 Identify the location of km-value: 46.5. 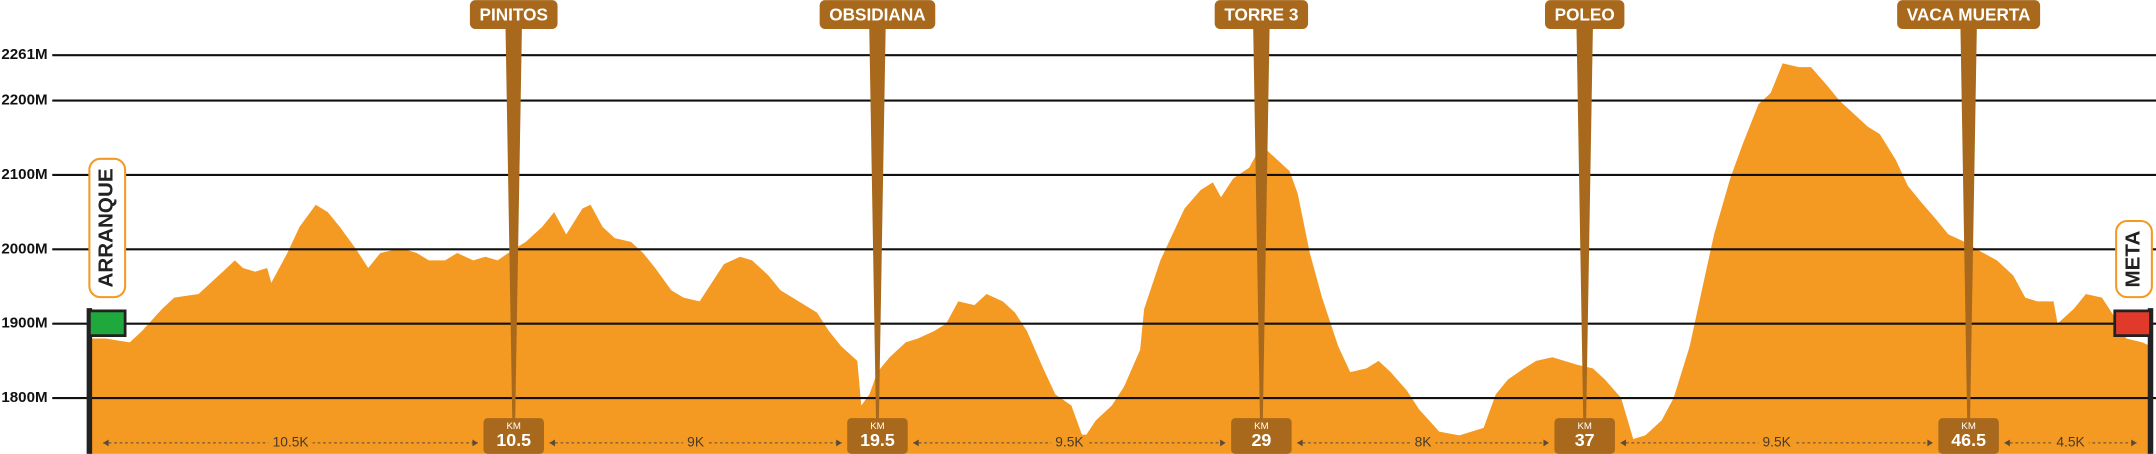
(1968, 440).